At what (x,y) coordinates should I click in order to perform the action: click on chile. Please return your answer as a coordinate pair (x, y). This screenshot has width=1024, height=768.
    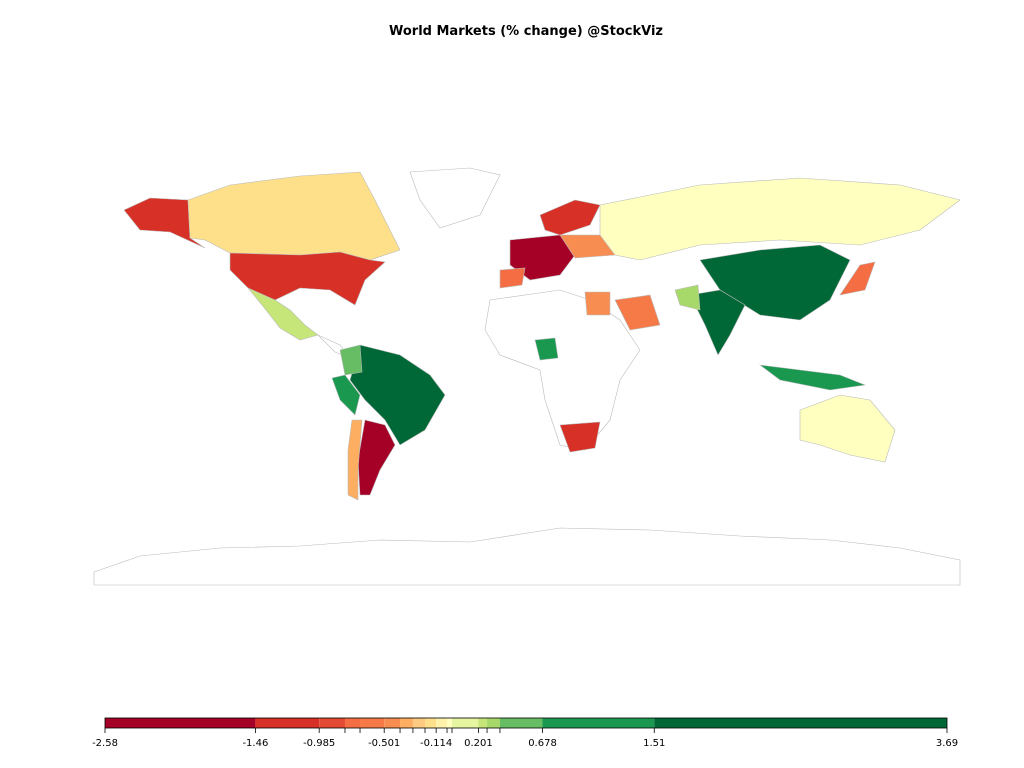
    Looking at the image, I should click on (355, 460).